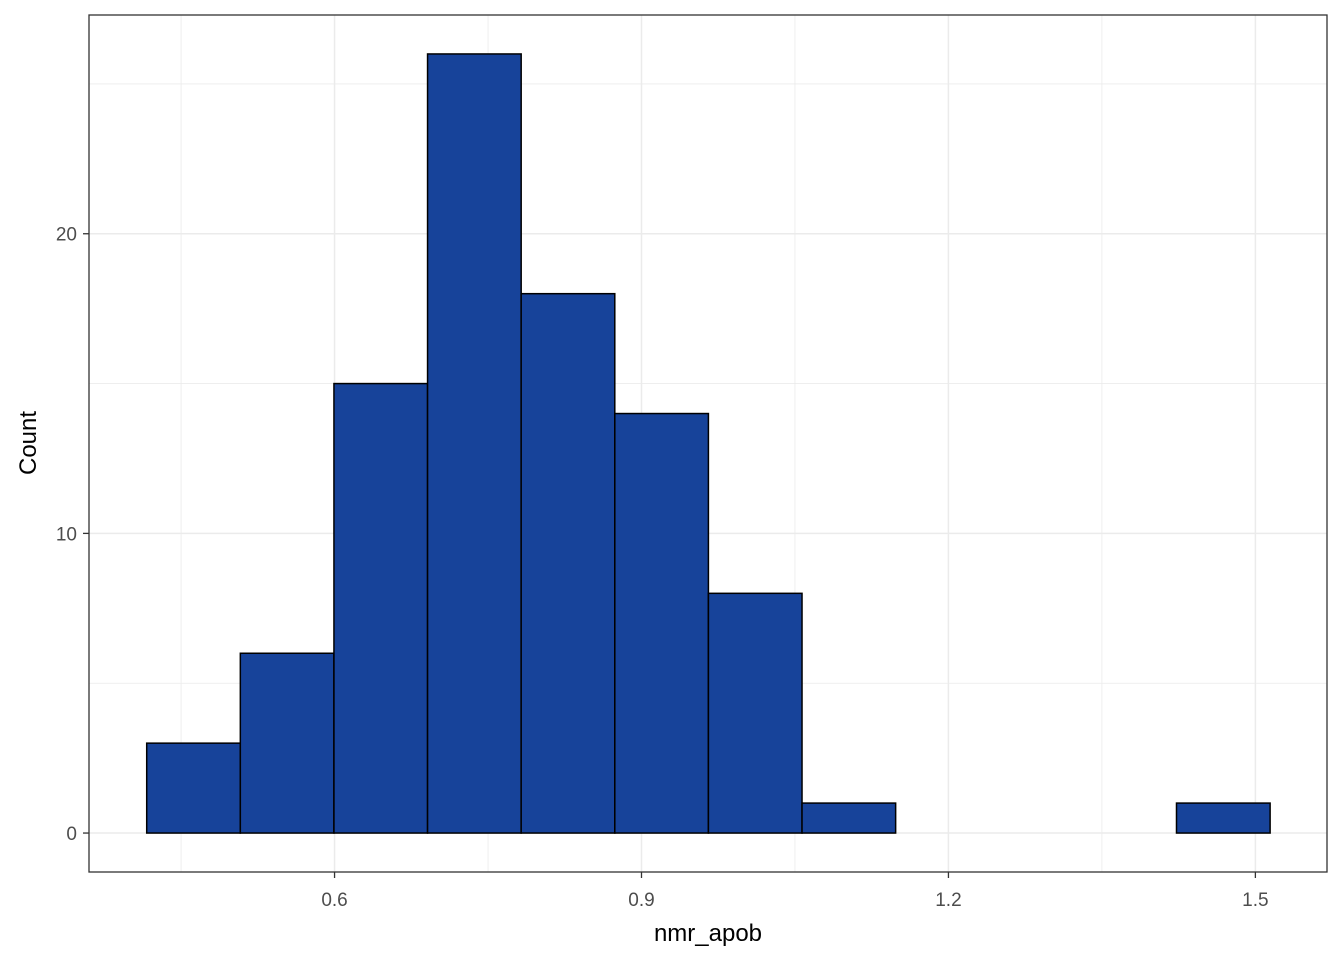 The image size is (1344, 960). Describe the element at coordinates (66, 534) in the screenshot. I see `y-tick-label: 10` at that location.